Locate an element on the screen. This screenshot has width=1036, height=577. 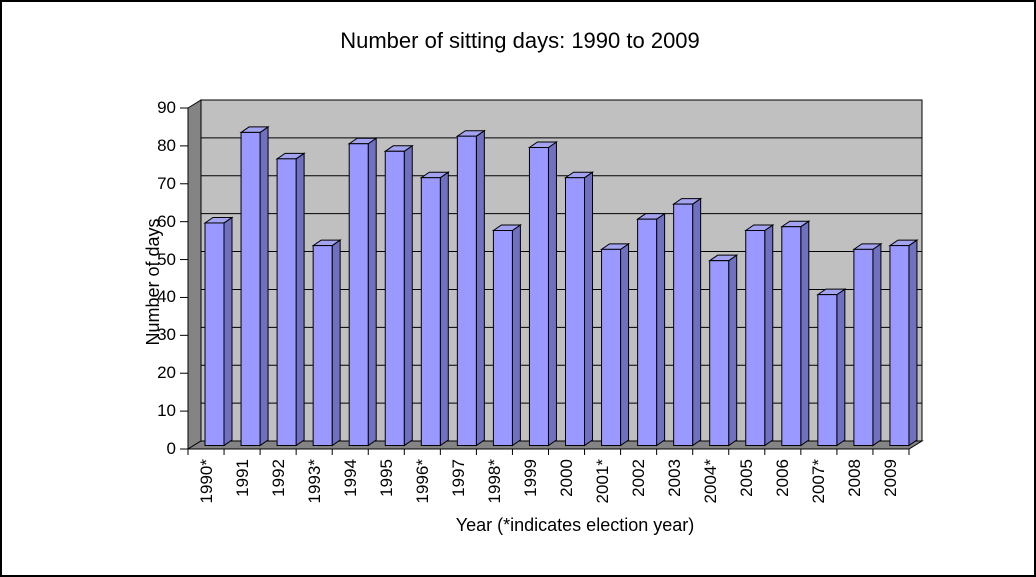
bar-1996 is located at coordinates (434, 309).